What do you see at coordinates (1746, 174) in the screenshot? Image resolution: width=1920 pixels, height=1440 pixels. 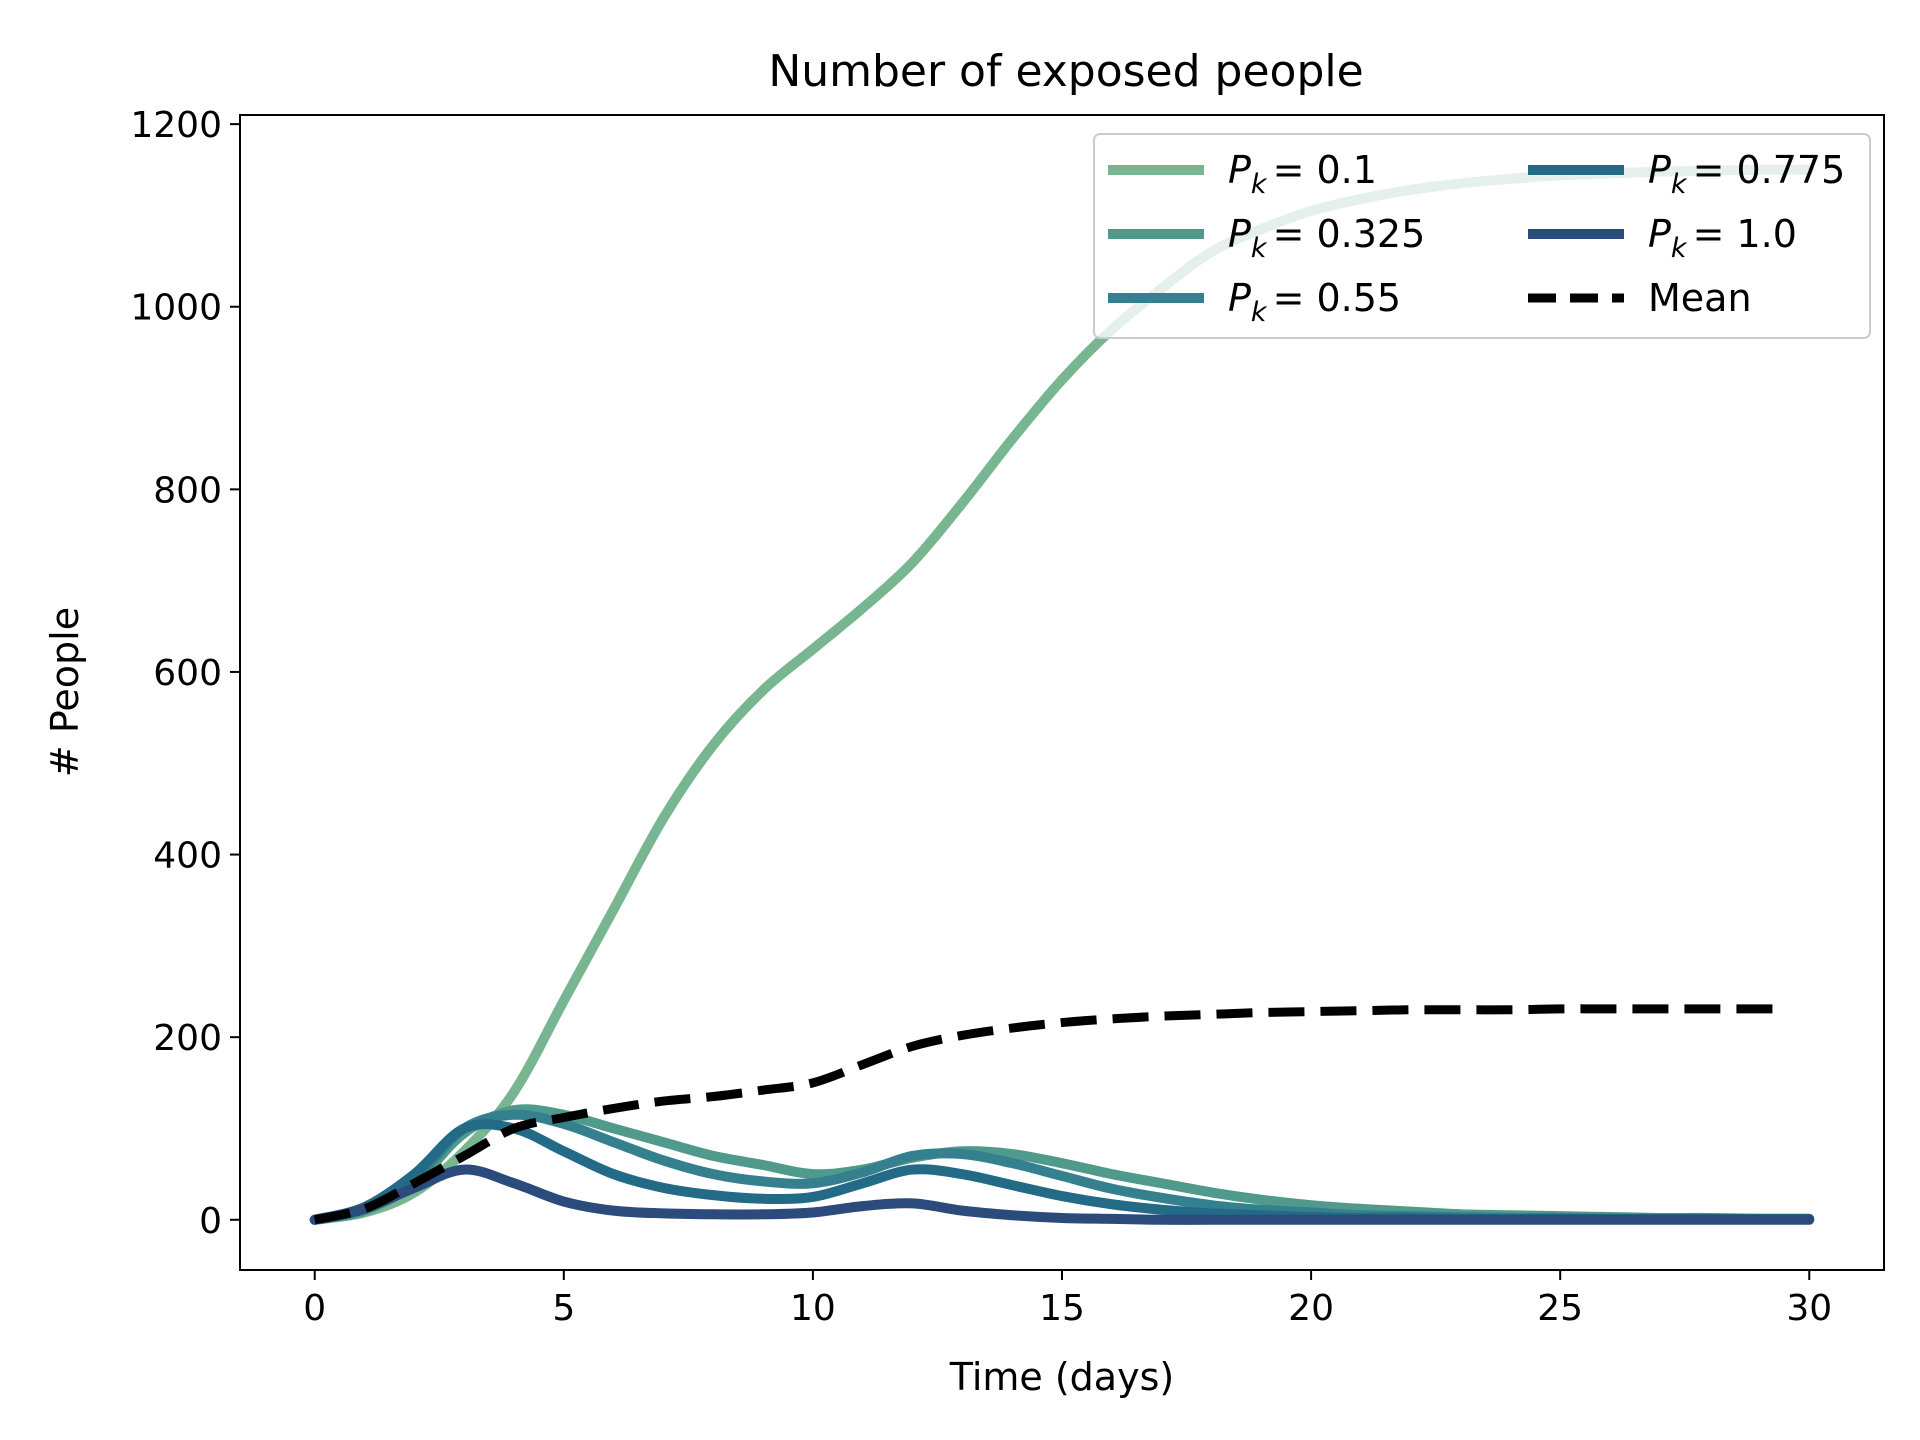 I see `legend-label: Pk = 0.775` at bounding box center [1746, 174].